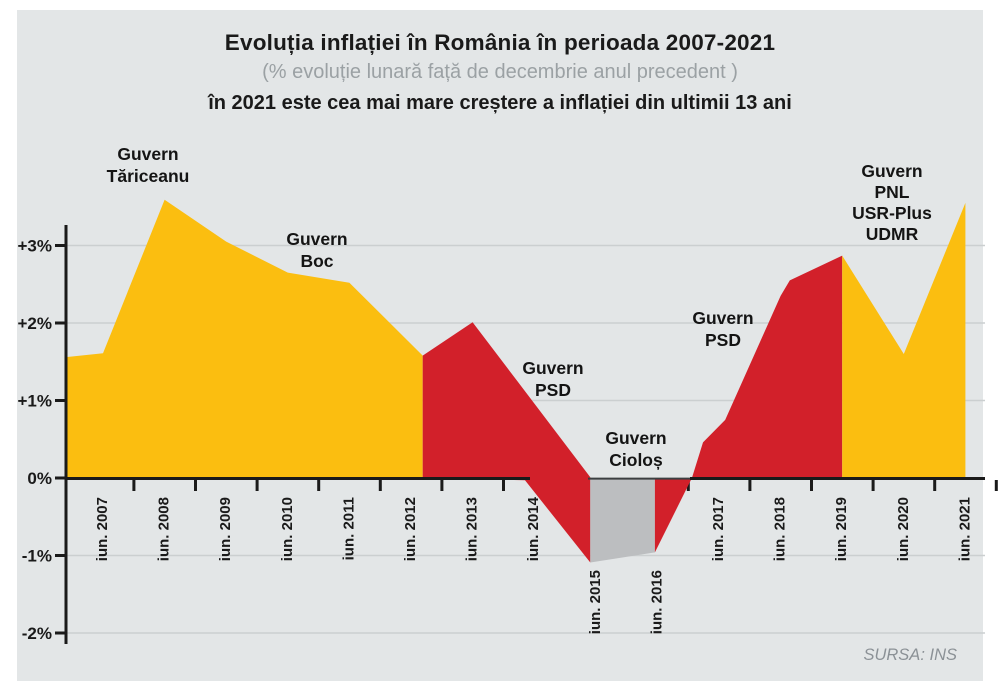 The height and width of the screenshot is (688, 1000). Describe the element at coordinates (903, 529) in the screenshot. I see `x-axis-label: iun. 2020` at that location.